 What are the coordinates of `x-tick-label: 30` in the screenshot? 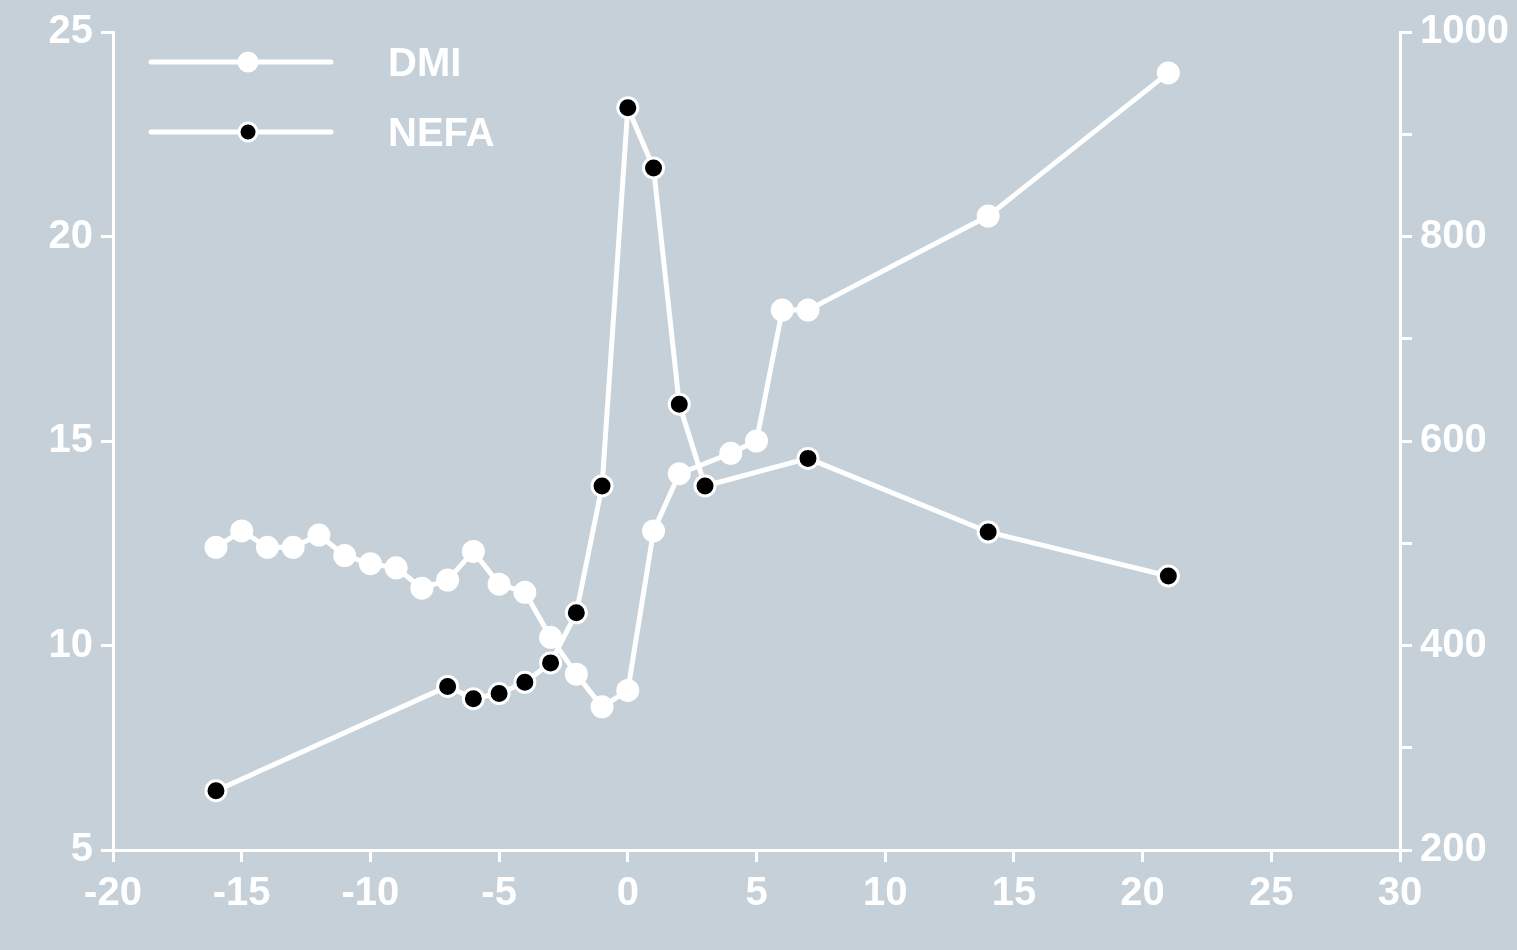 It's located at (1400, 891).